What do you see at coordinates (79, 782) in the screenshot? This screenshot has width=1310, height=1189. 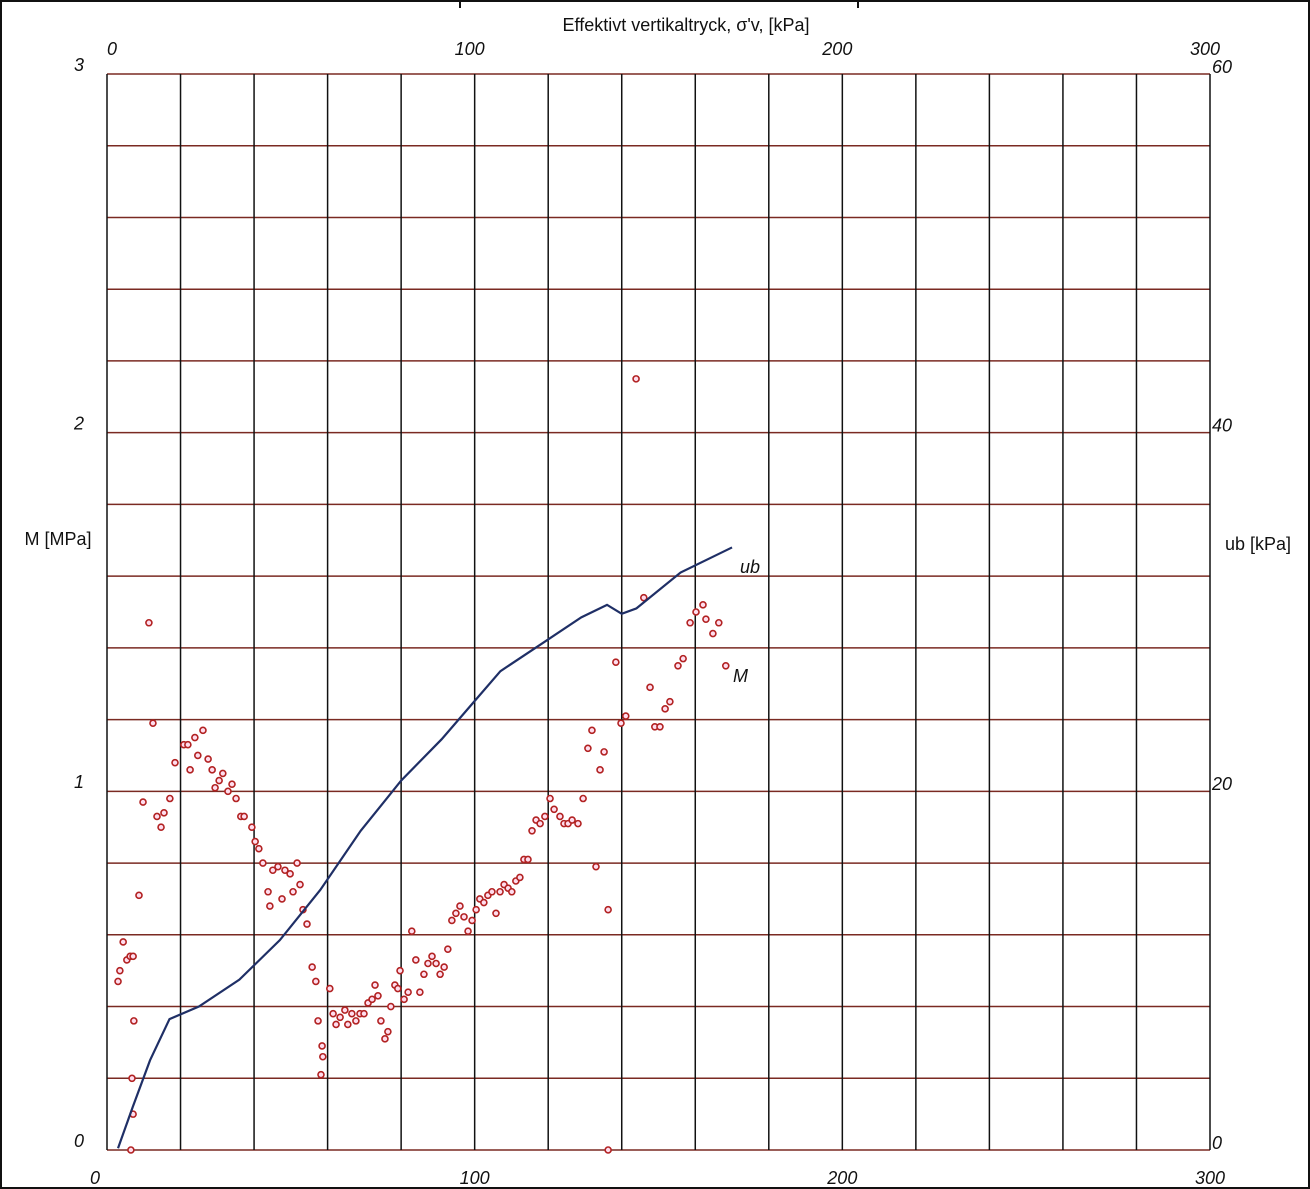 I see `y-tick-label: 1` at bounding box center [79, 782].